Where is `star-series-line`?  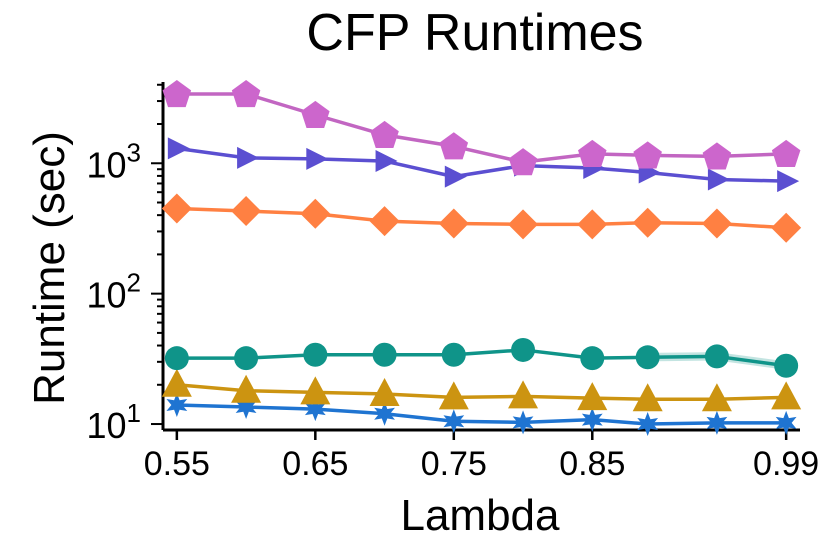
star-series-line is located at coordinates (481, 414).